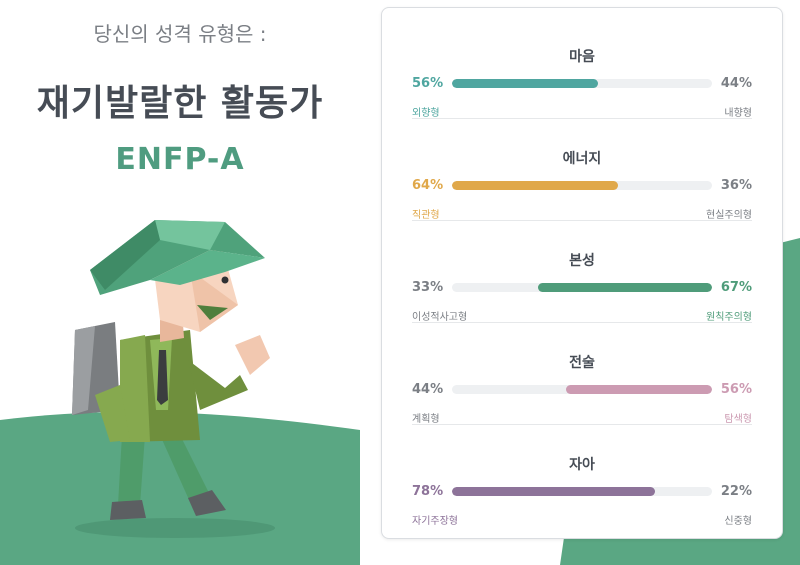  What do you see at coordinates (738, 113) in the screenshot?
I see `trait-right-label: 내향형` at bounding box center [738, 113].